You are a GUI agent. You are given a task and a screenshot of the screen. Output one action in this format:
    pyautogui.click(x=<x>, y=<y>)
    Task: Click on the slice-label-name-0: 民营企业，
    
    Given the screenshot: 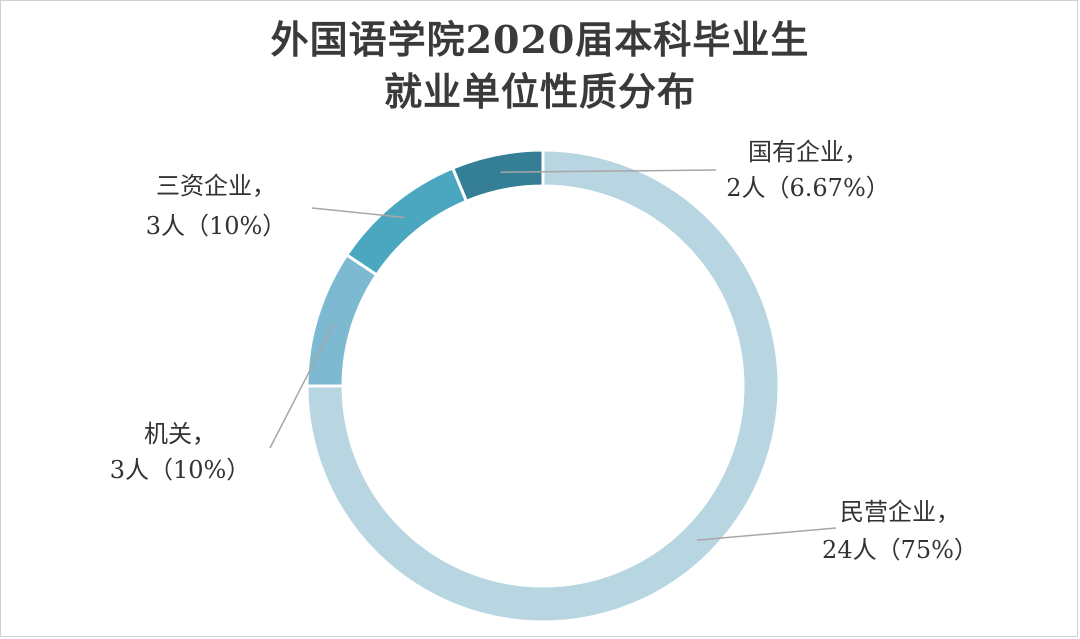 What is the action you would take?
    pyautogui.click(x=900, y=512)
    